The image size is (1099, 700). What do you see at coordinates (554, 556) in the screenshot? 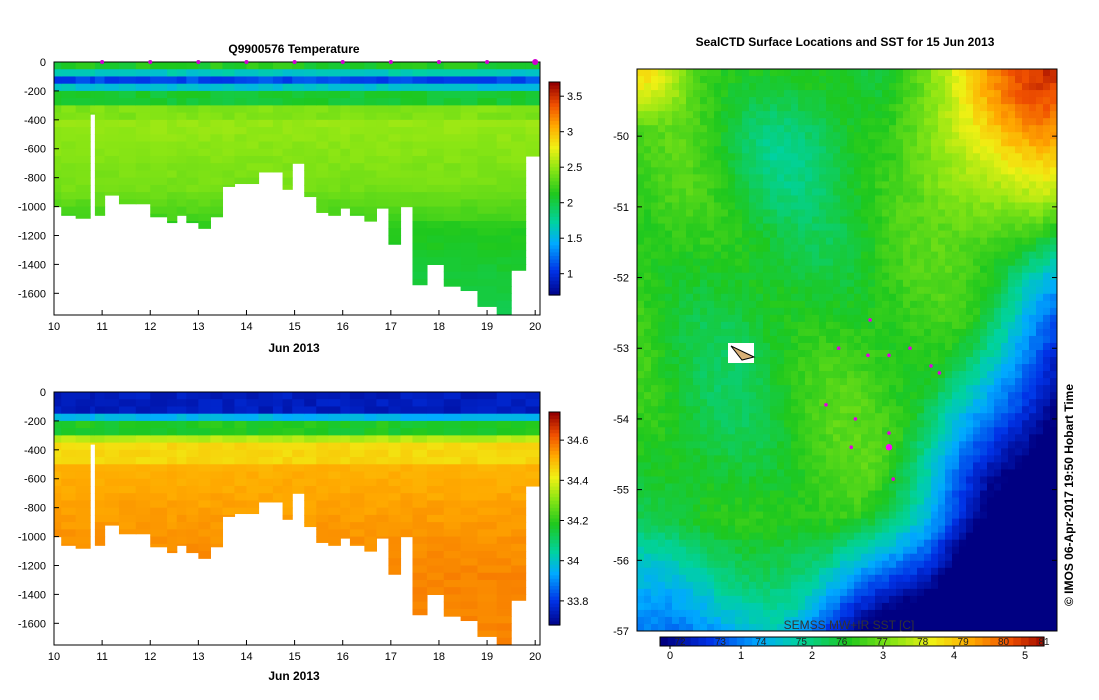
I see `colorbar-swatch` at bounding box center [554, 556].